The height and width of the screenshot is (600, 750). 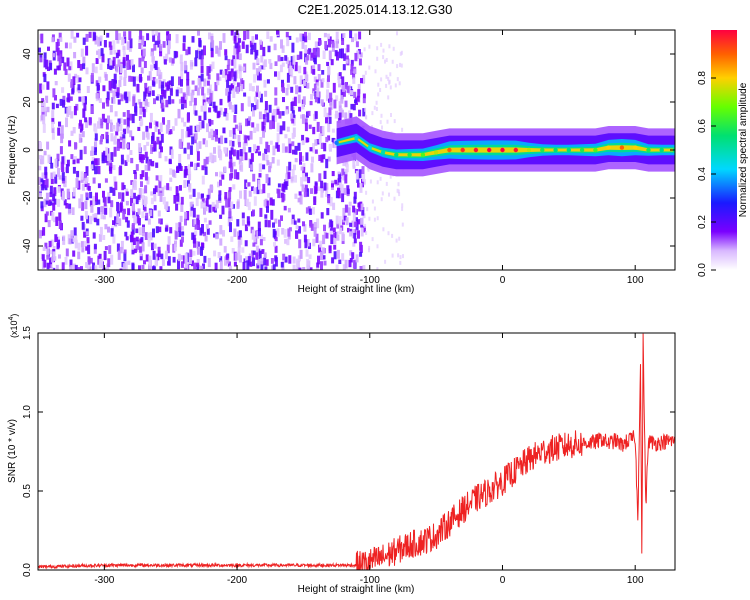 I want to click on snr-y-axis-label: SNR (10 * v/v), so click(x=12, y=451).